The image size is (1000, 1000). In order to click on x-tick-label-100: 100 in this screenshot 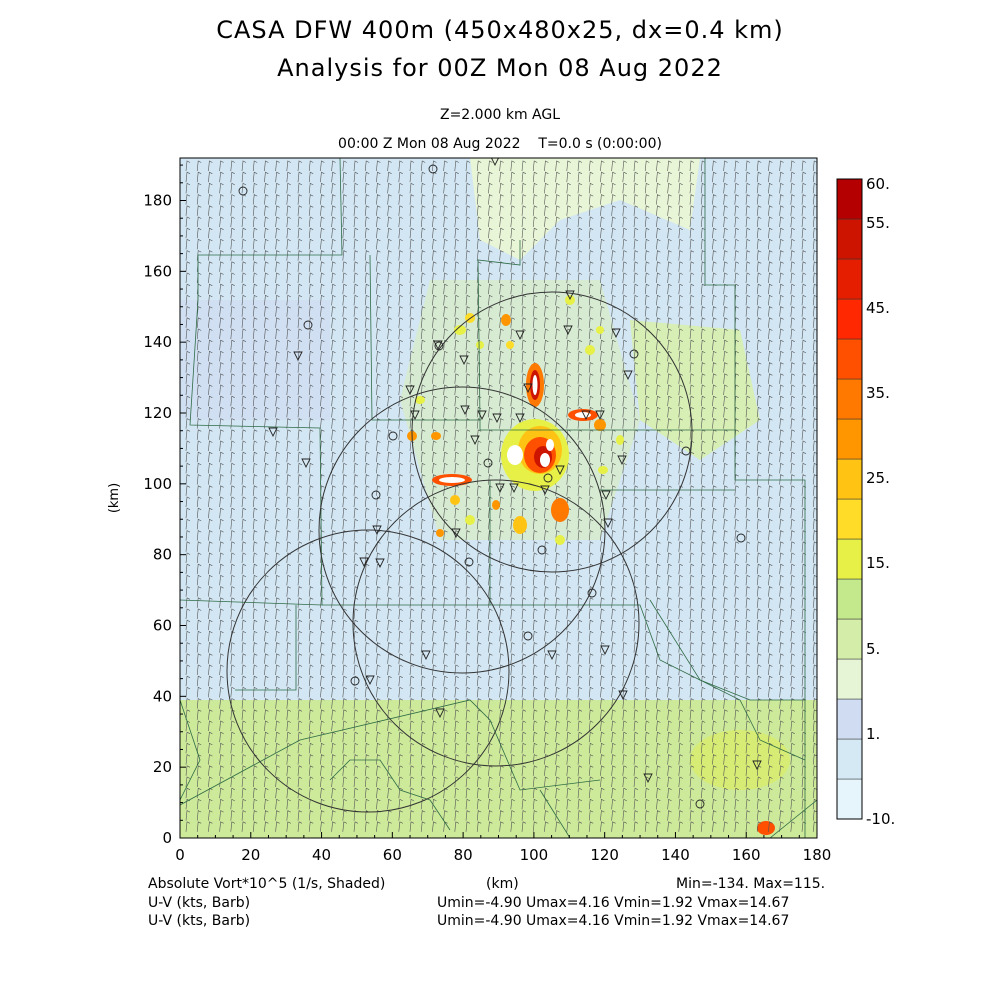, I will do `click(534, 855)`.